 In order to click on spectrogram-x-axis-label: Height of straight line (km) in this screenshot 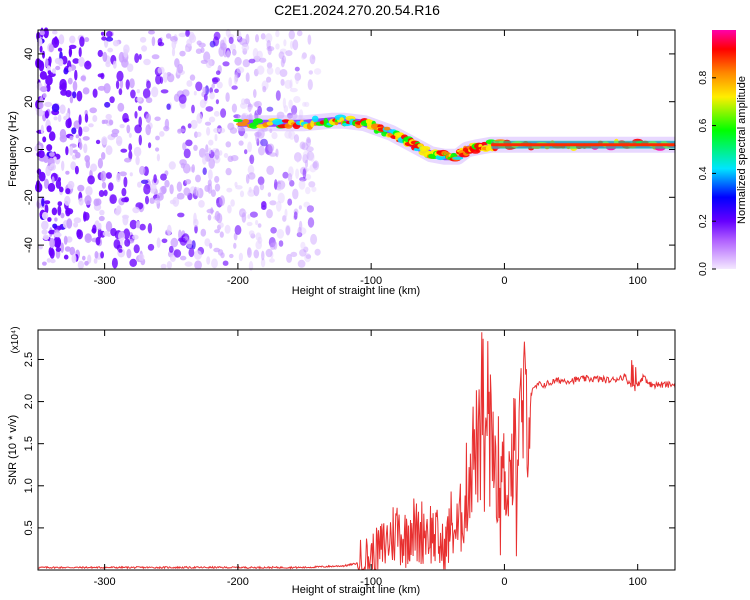, I will do `click(356, 291)`.